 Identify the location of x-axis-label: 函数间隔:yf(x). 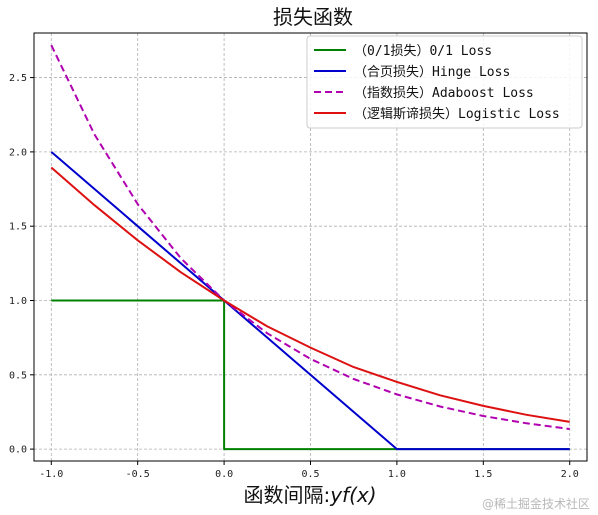
(309, 495).